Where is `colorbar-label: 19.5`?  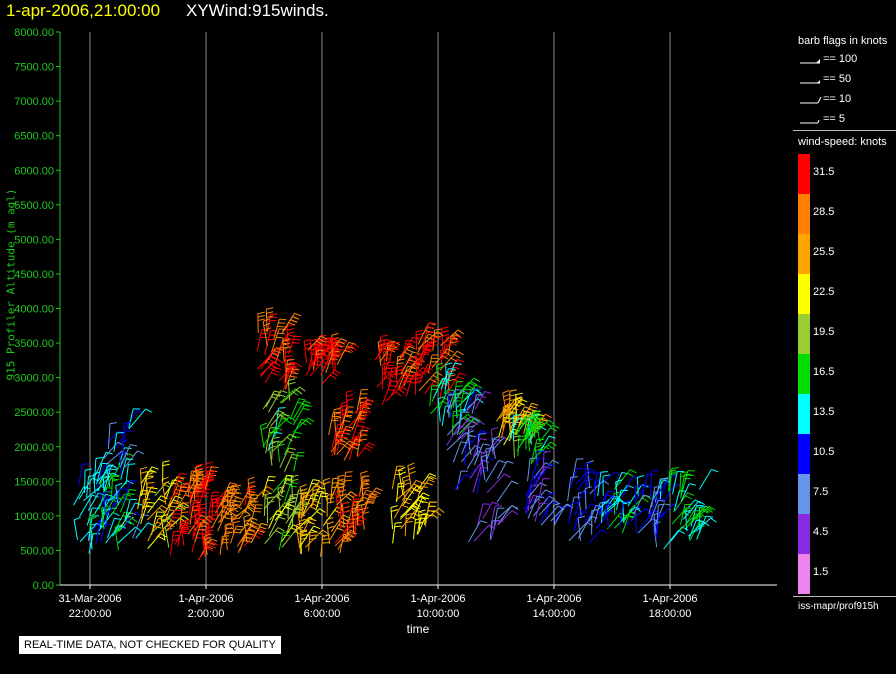 colorbar-label: 19.5 is located at coordinates (824, 332).